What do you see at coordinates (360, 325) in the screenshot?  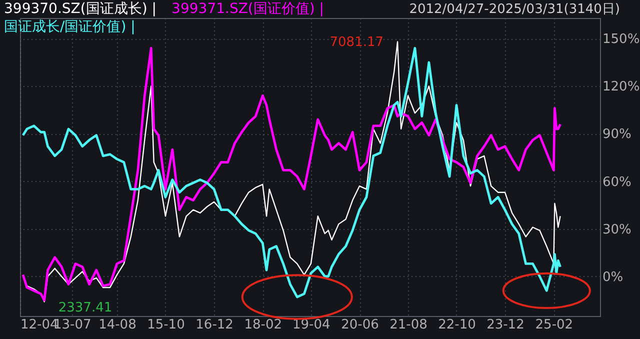 I see `x-tick-label: 20-06` at bounding box center [360, 325].